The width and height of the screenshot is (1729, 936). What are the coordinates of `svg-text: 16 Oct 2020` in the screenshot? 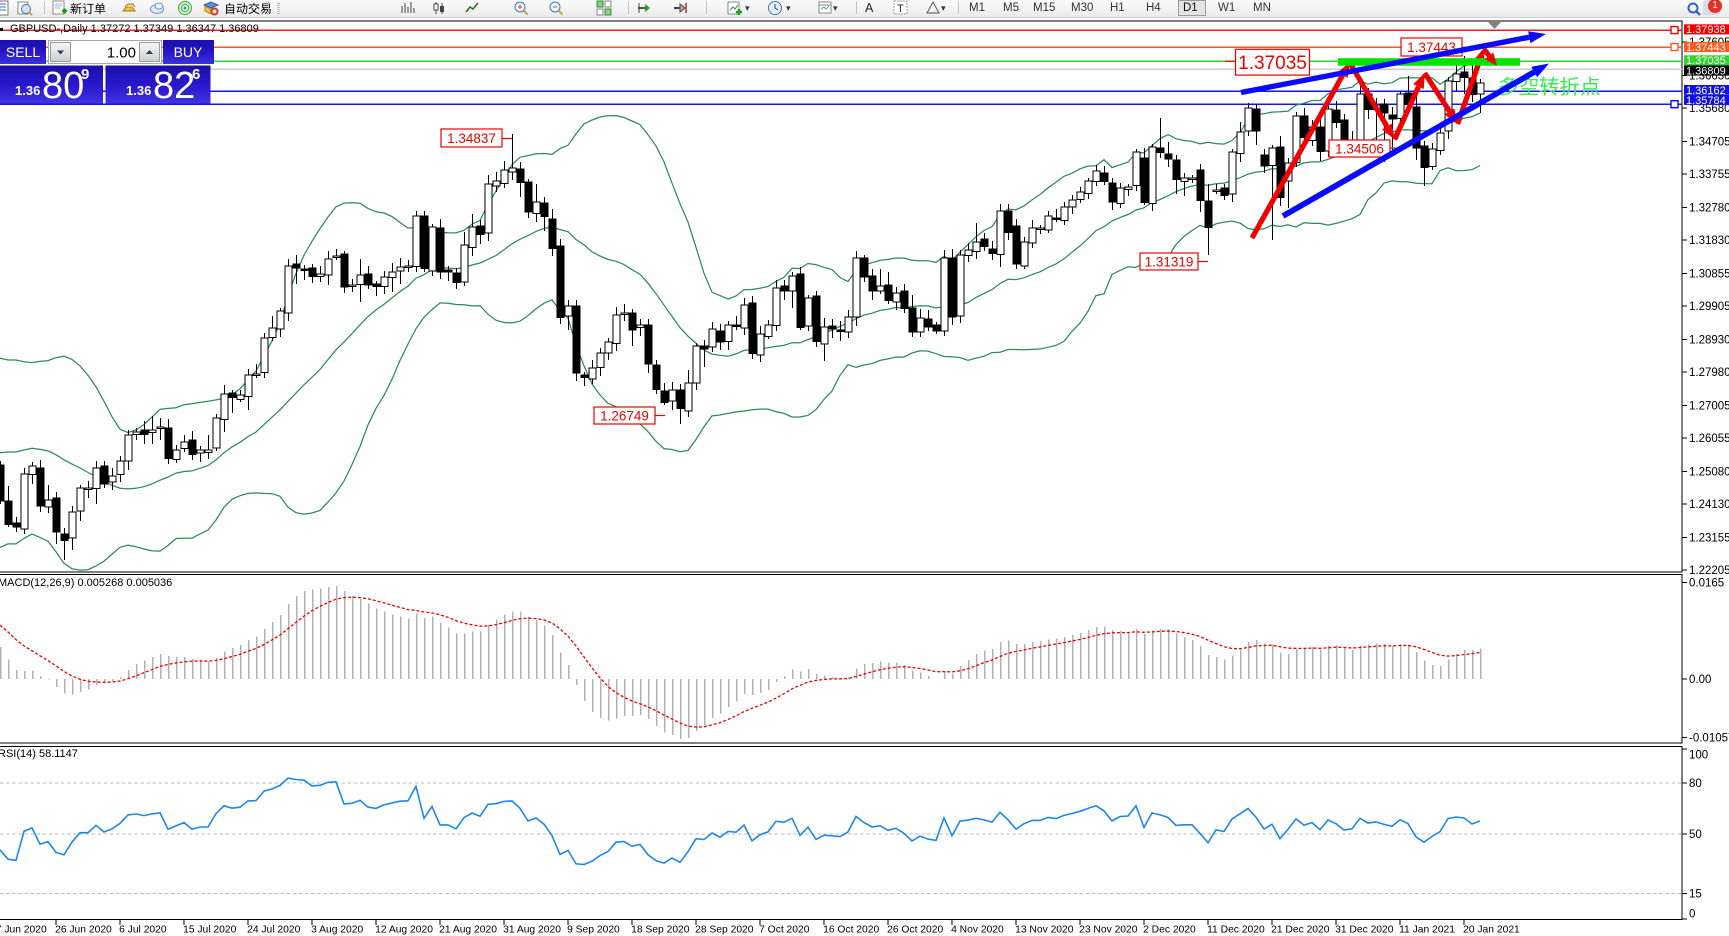 It's located at (851, 930).